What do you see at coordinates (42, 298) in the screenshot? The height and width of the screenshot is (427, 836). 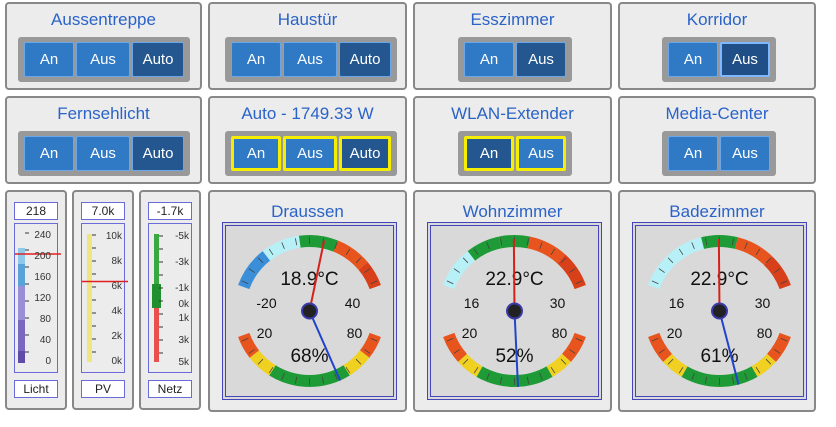 I see `meter-tick-label: 120` at bounding box center [42, 298].